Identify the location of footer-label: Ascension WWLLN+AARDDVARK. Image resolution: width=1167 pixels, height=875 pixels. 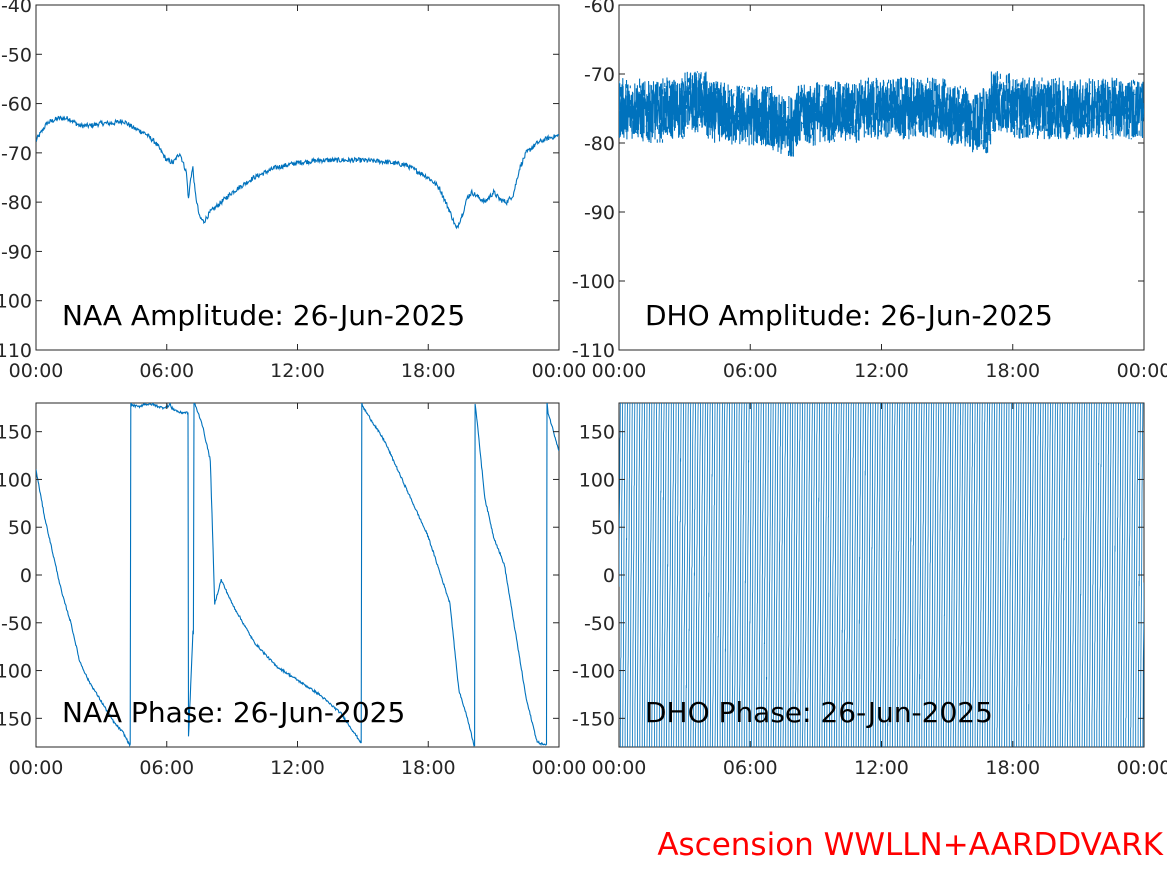
(910, 845).